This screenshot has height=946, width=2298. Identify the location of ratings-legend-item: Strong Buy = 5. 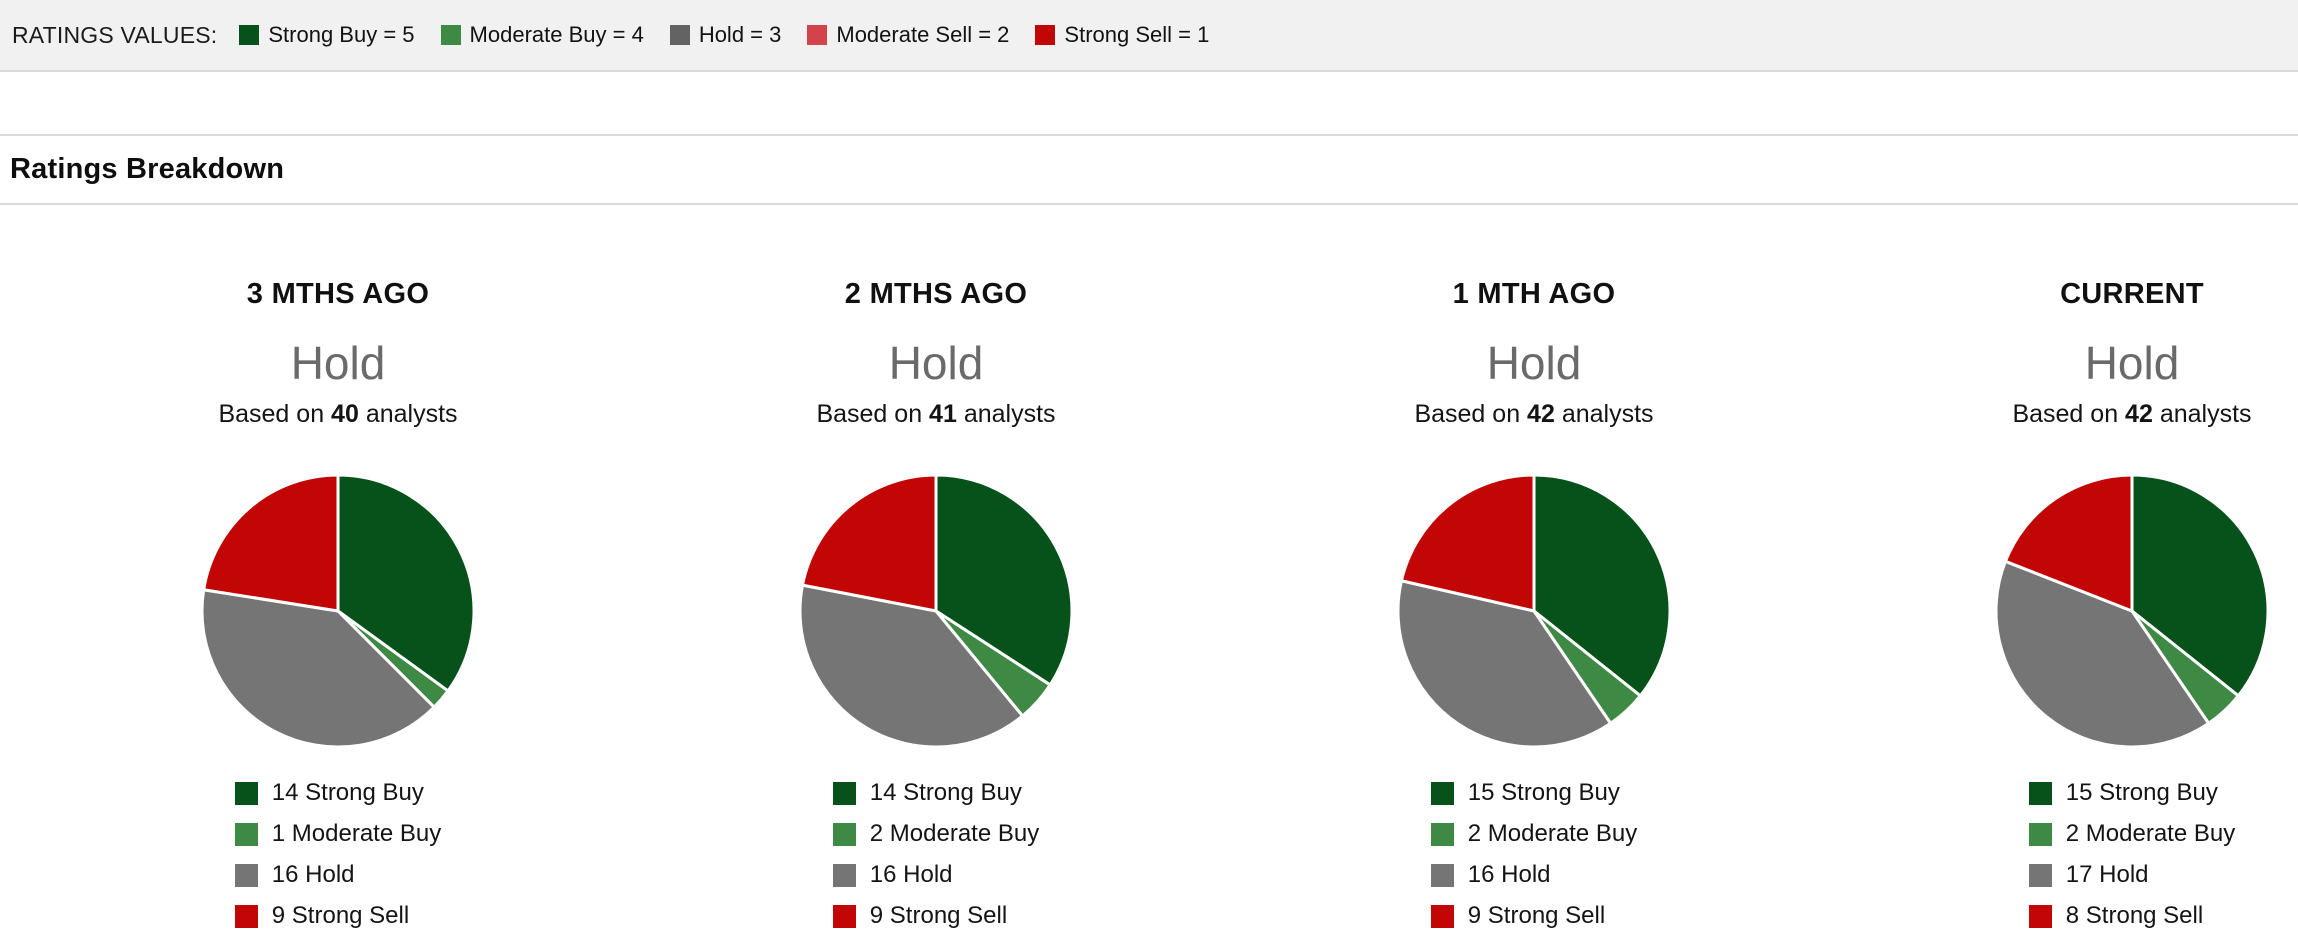
(327, 35).